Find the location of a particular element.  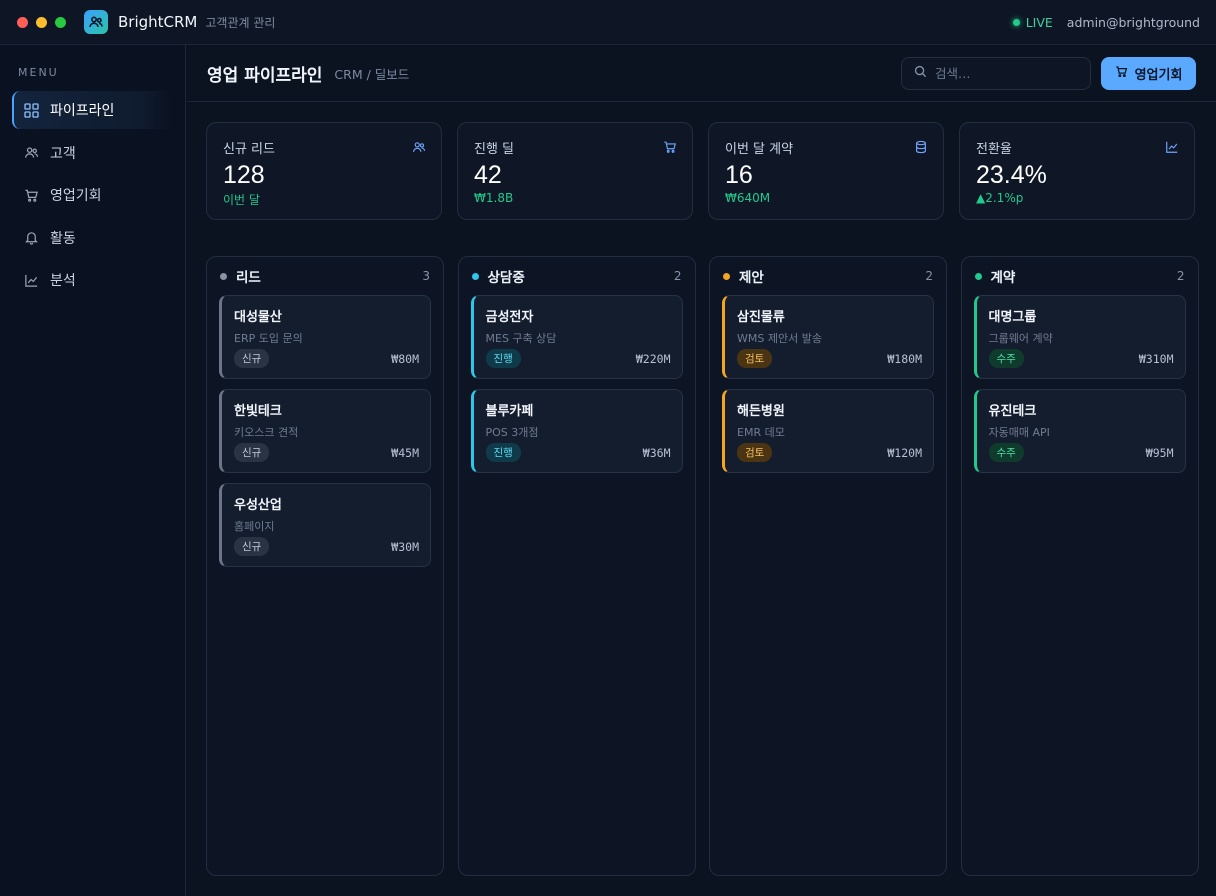

user-account: admin@brightground is located at coordinates (1133, 22).